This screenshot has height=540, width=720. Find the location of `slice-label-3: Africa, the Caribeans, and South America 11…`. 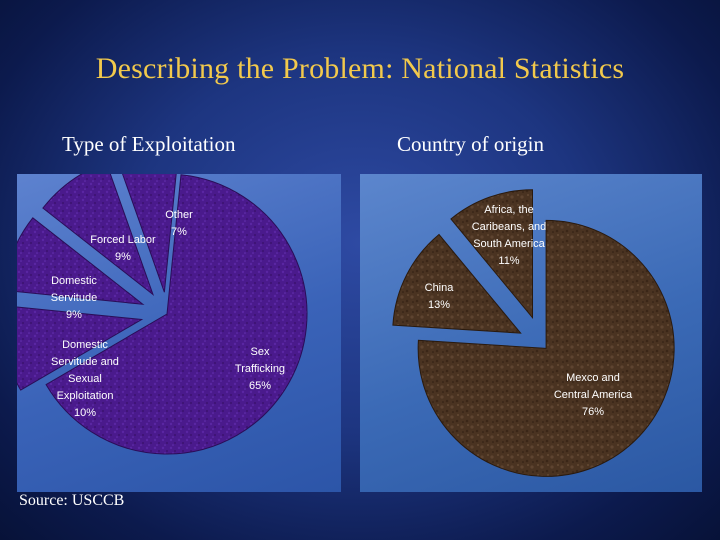

slice-label-3: Africa, the Caribeans, and South America 11… is located at coordinates (509, 235).